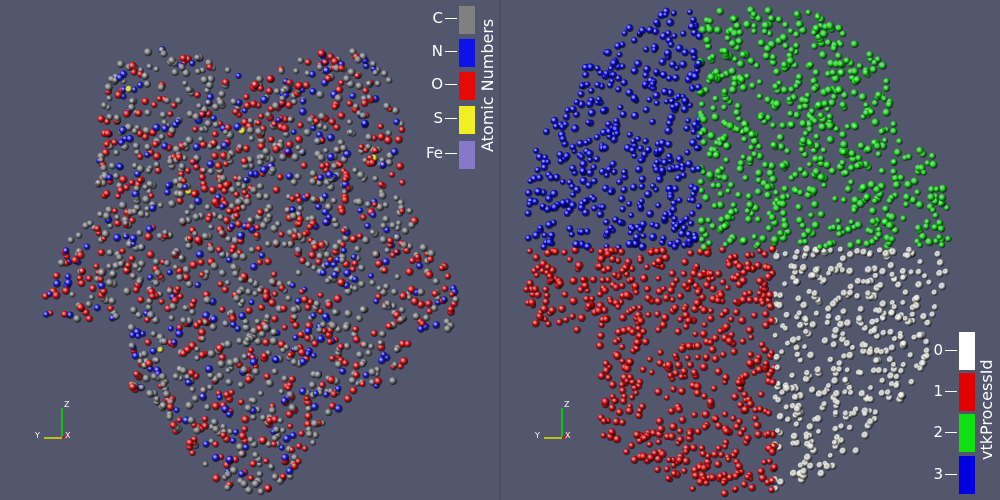  I want to click on view-divider, so click(500, 250).